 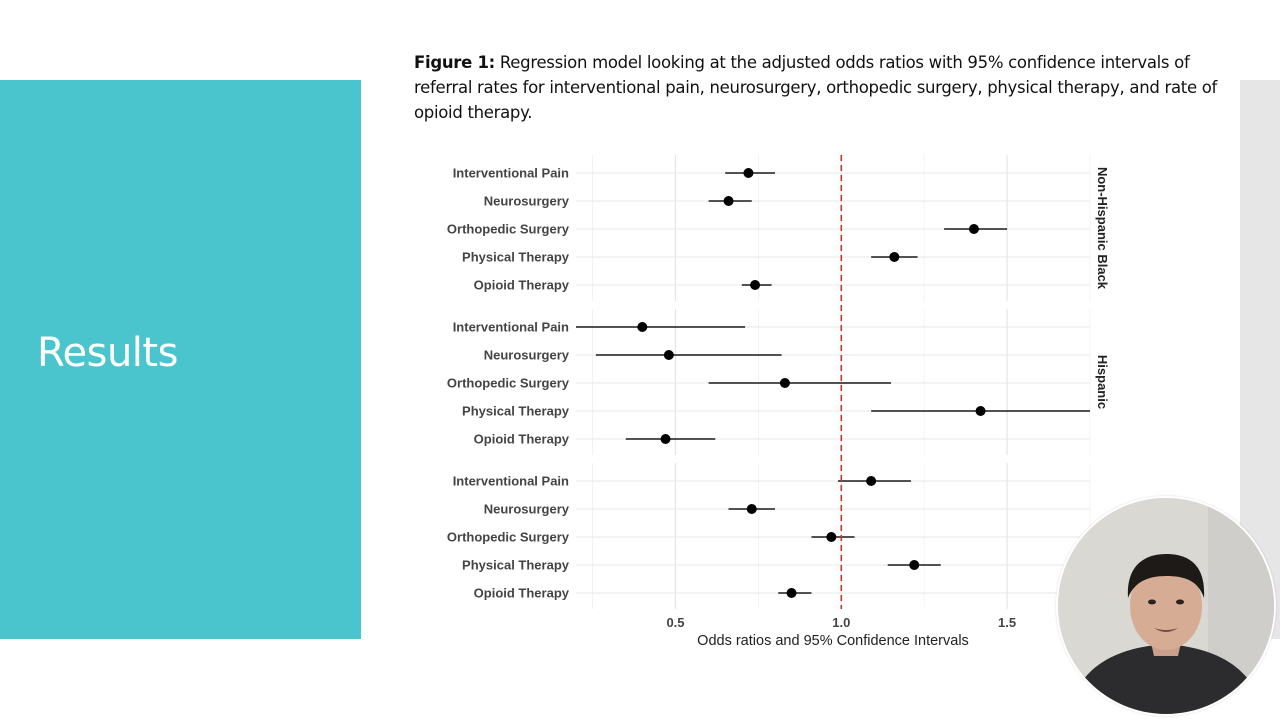 What do you see at coordinates (1102, 228) in the screenshot?
I see `panel-strip-label: Non-Hispanic Black` at bounding box center [1102, 228].